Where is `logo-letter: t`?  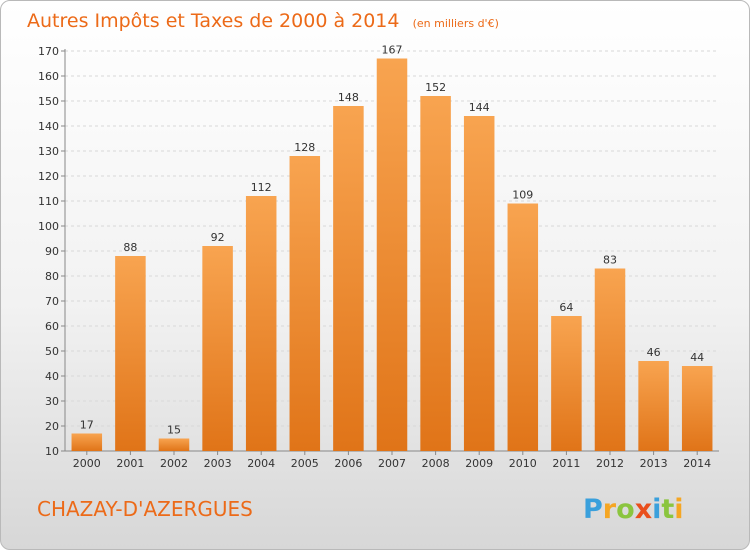 logo-letter: t is located at coordinates (667, 509).